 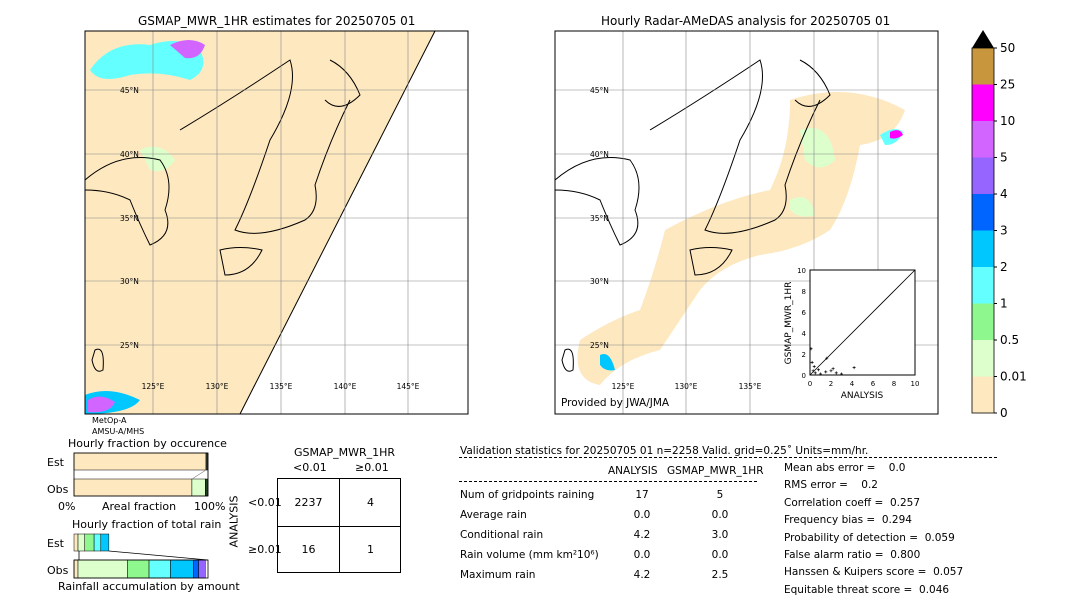 What do you see at coordinates (810, 384) in the screenshot?
I see `scatter-xtick: 0` at bounding box center [810, 384].